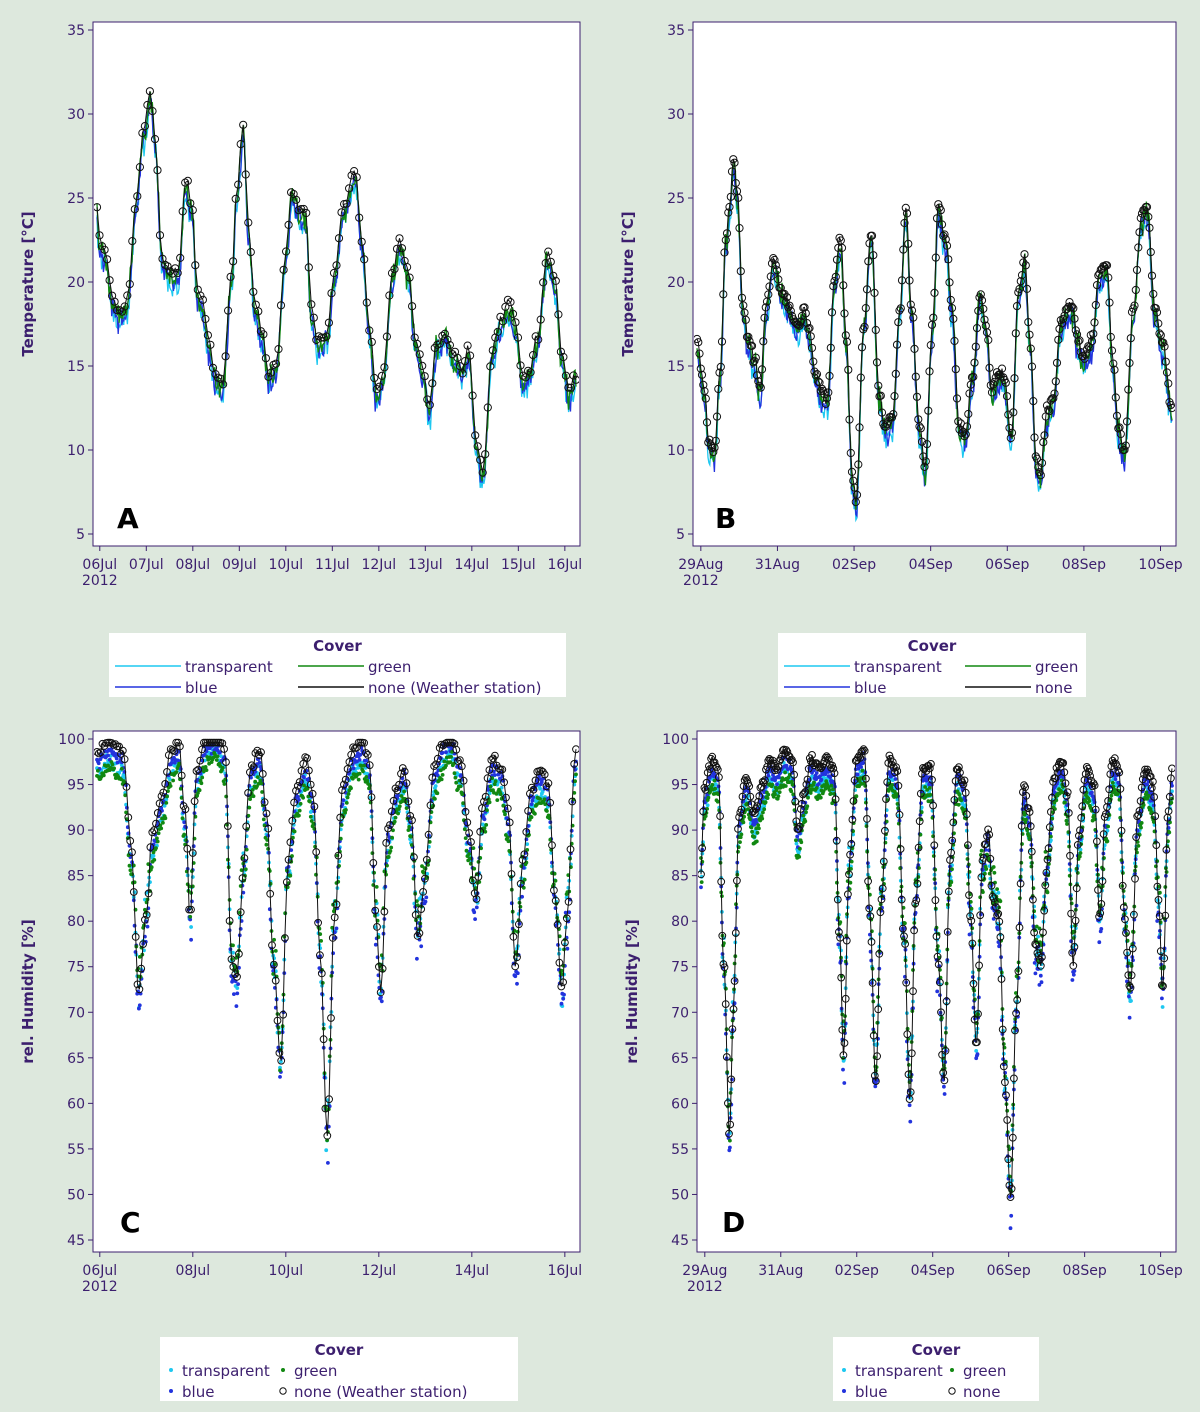  What do you see at coordinates (680, 1013) in the screenshot?
I see `y-tick-label: 70` at bounding box center [680, 1013].